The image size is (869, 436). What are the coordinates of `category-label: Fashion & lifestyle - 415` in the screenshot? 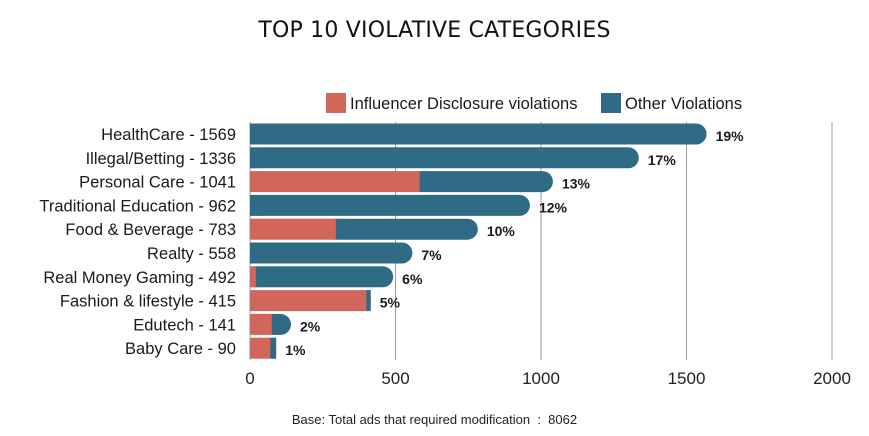 It's located at (148, 302).